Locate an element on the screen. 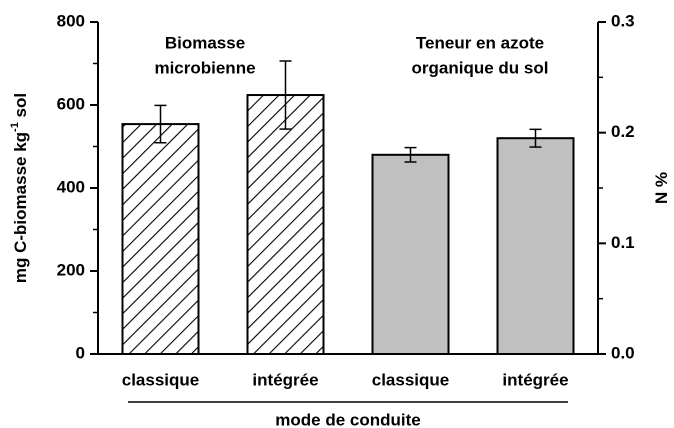 The image size is (674, 428). y2-tick-label: 0.1 is located at coordinates (623, 242).